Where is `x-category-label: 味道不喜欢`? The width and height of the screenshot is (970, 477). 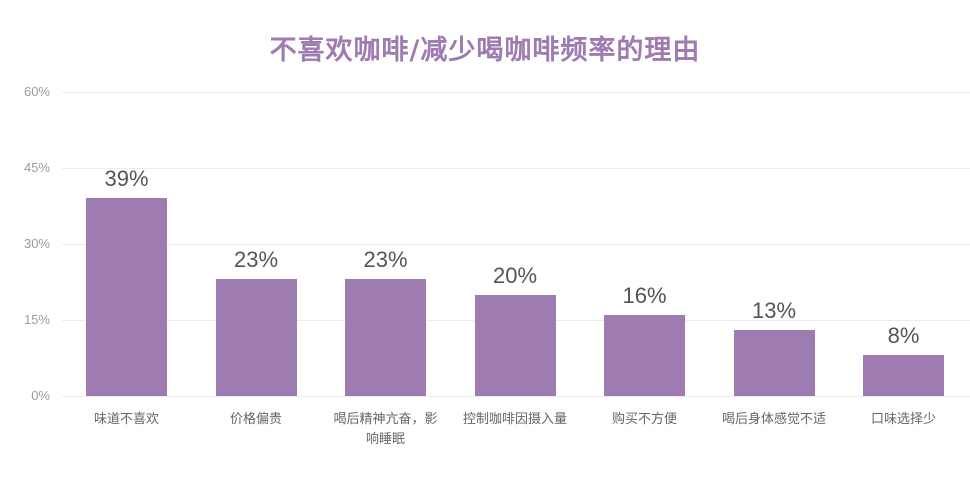 x-category-label: 味道不喜欢 is located at coordinates (126, 420).